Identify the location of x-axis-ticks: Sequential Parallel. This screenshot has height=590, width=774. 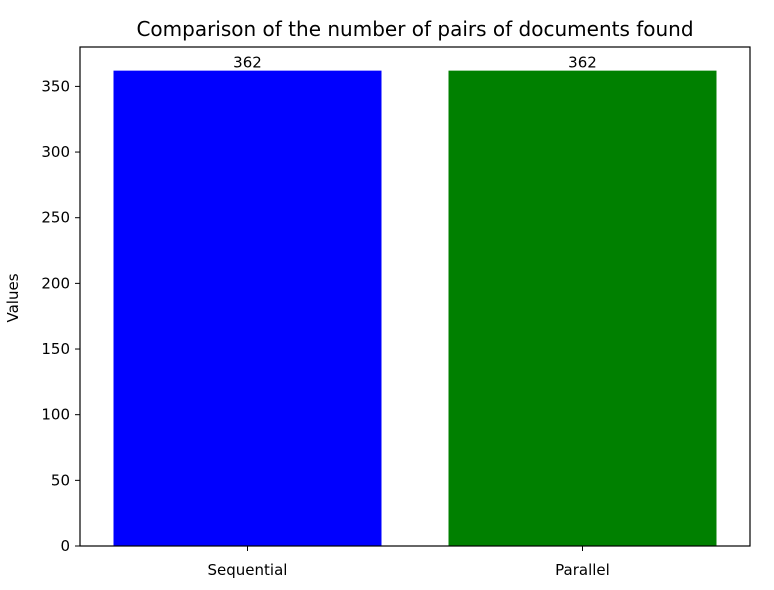
(409, 562).